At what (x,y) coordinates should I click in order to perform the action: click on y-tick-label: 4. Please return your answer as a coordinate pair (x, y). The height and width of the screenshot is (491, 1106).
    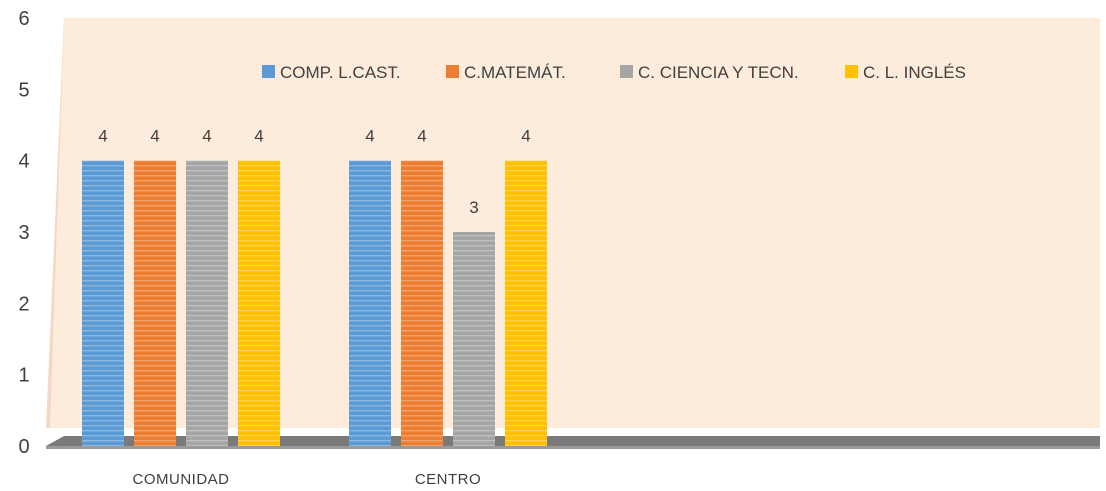
    Looking at the image, I should click on (23, 162).